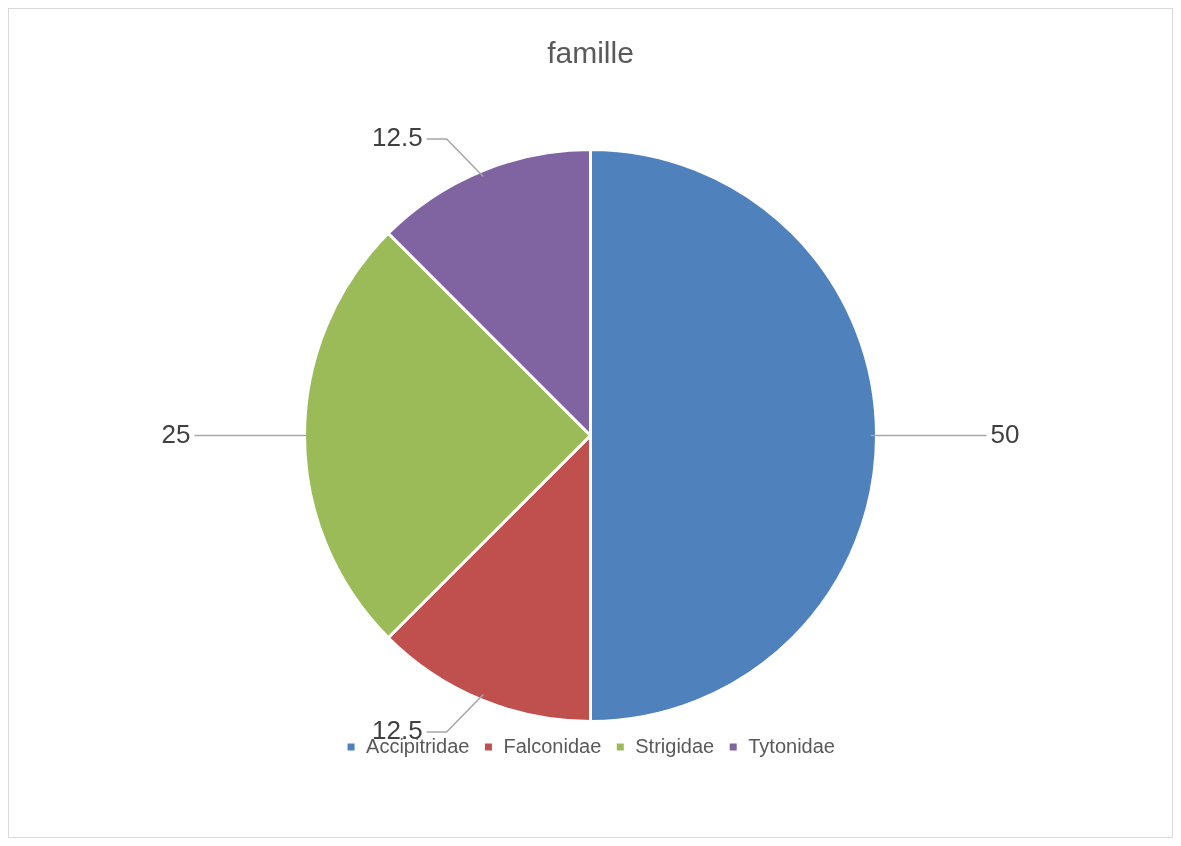 This screenshot has height=846, width=1181. I want to click on data-label: 25, so click(176, 433).